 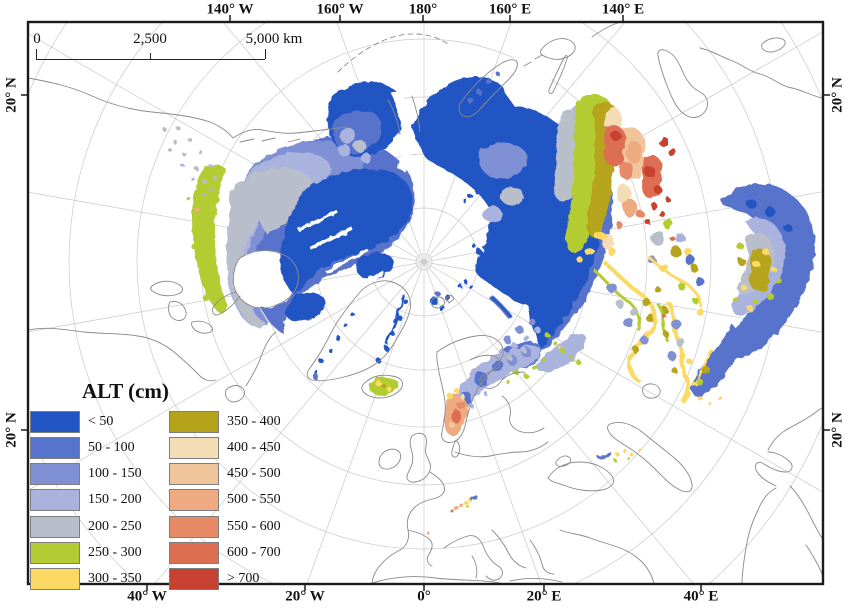 What do you see at coordinates (650, 457) in the screenshot?
I see `caspian-sea-coast` at bounding box center [650, 457].